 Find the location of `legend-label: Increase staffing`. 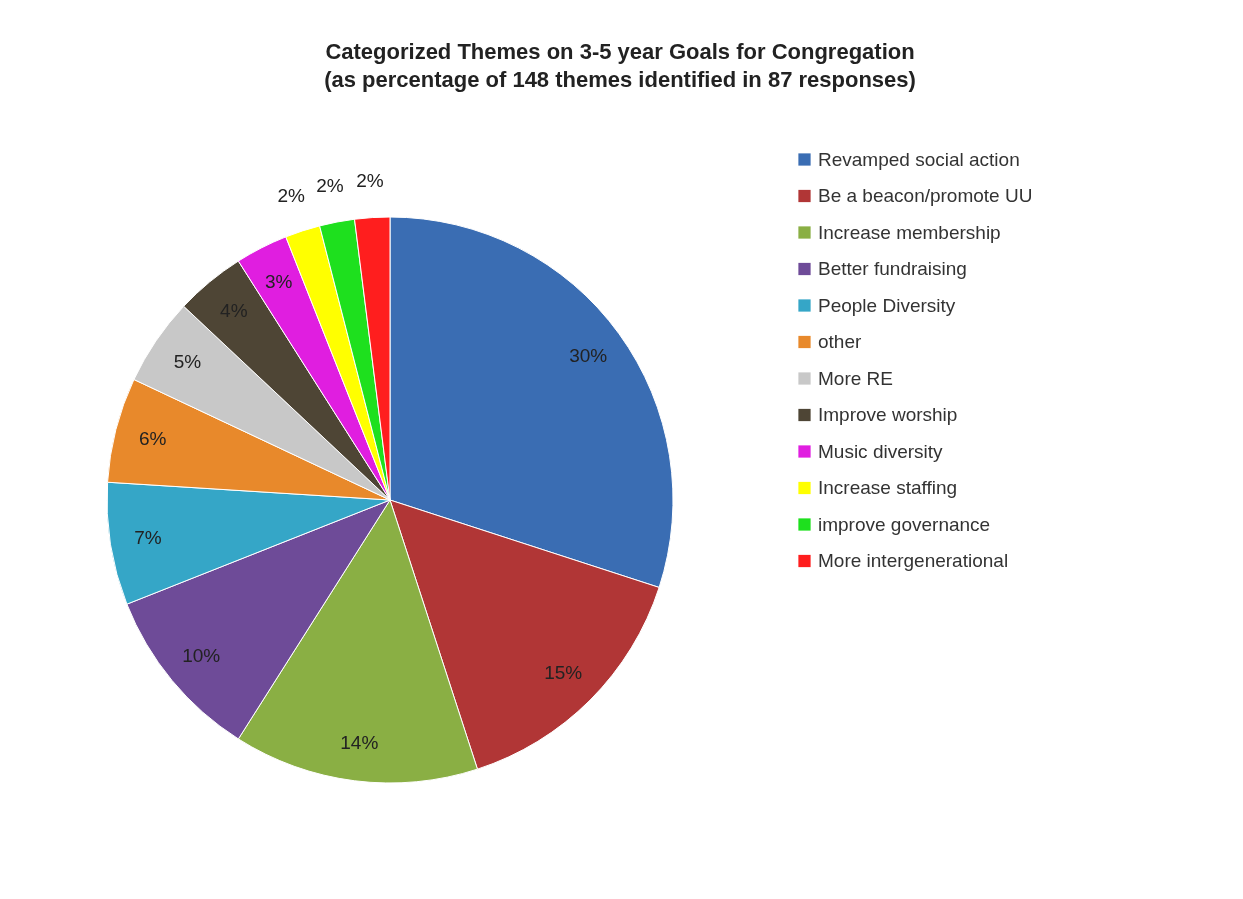

legend-label: Increase staffing is located at coordinates (888, 487).